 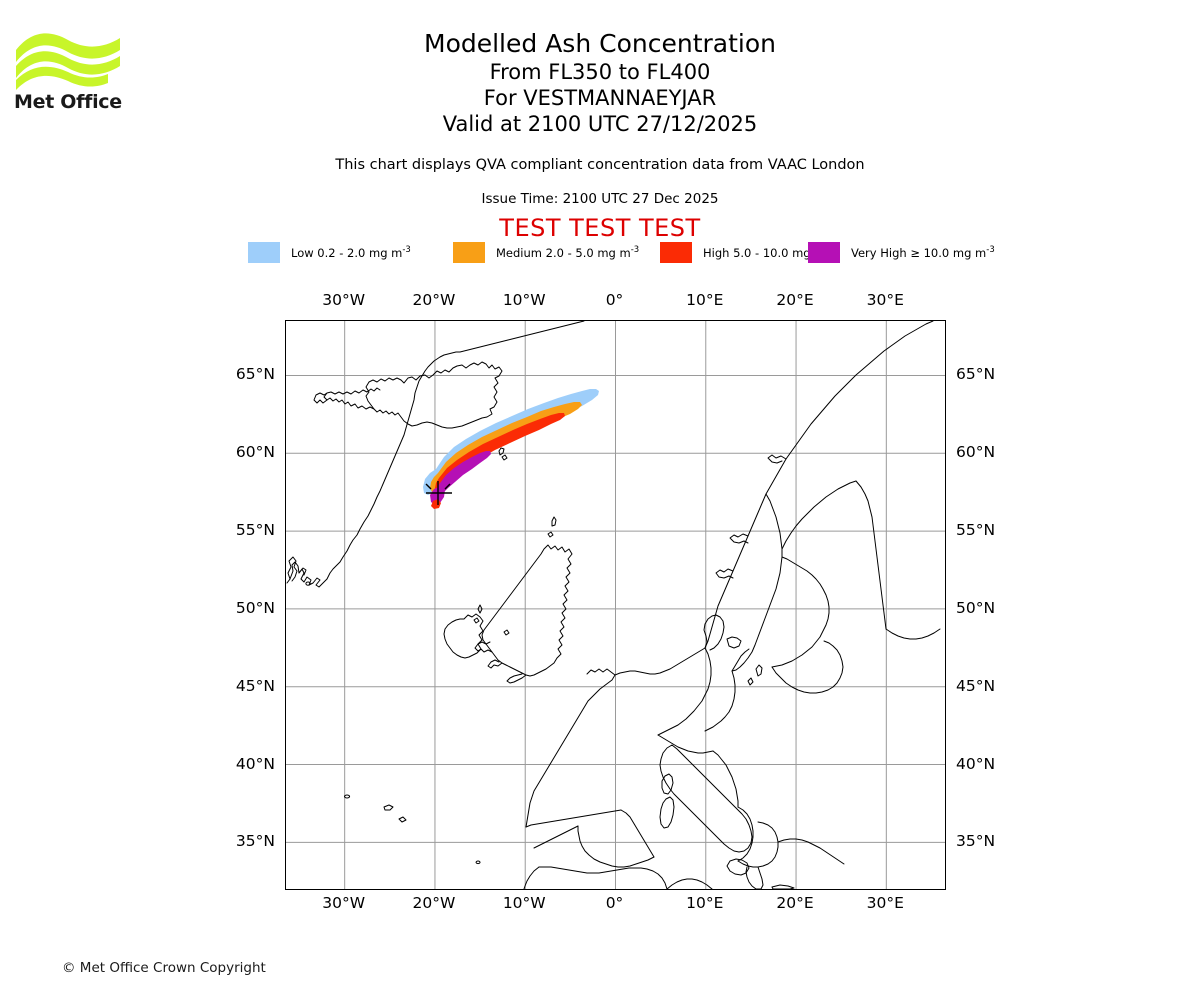 I want to click on lat-tick-left-45°N: 45°N, so click(x=255, y=685).